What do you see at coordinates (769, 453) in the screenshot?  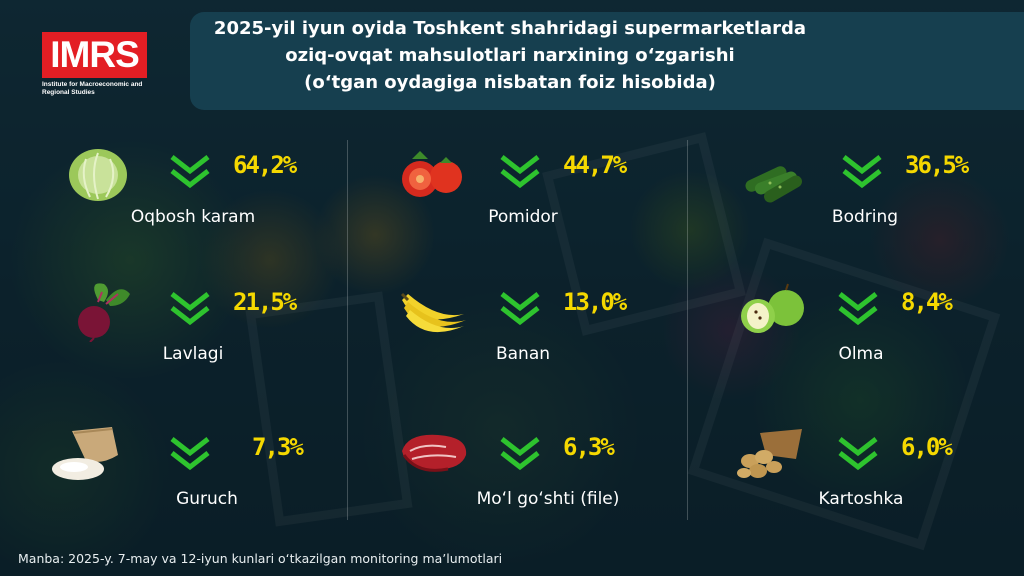 I see `potato-icon` at bounding box center [769, 453].